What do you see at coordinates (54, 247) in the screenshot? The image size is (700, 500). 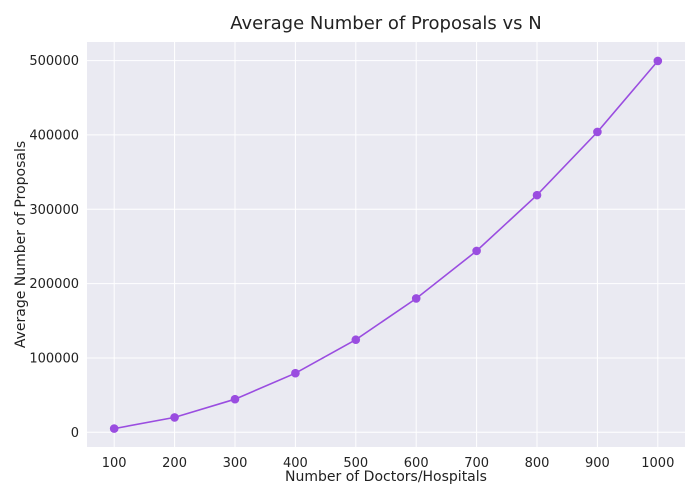 I see `y-axis-ticks: 0 100000 200000 300000 400000 500000` at bounding box center [54, 247].